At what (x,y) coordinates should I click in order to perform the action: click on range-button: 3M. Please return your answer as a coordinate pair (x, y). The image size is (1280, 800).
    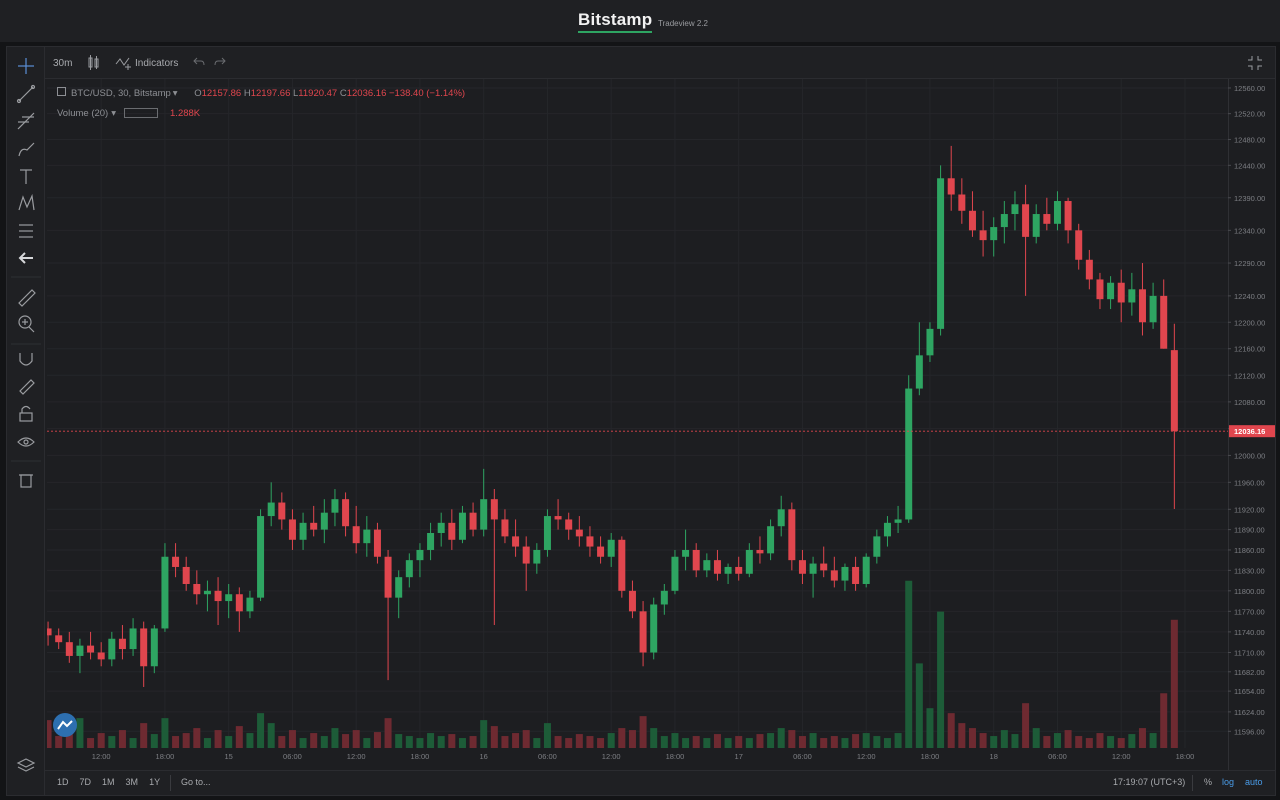
    Looking at the image, I should click on (132, 782).